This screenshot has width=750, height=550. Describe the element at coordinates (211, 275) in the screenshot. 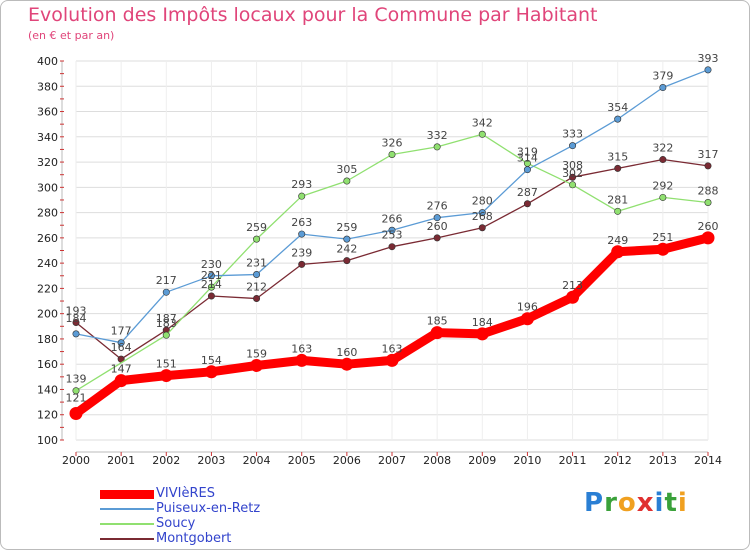

I see `data-label: 221` at that location.